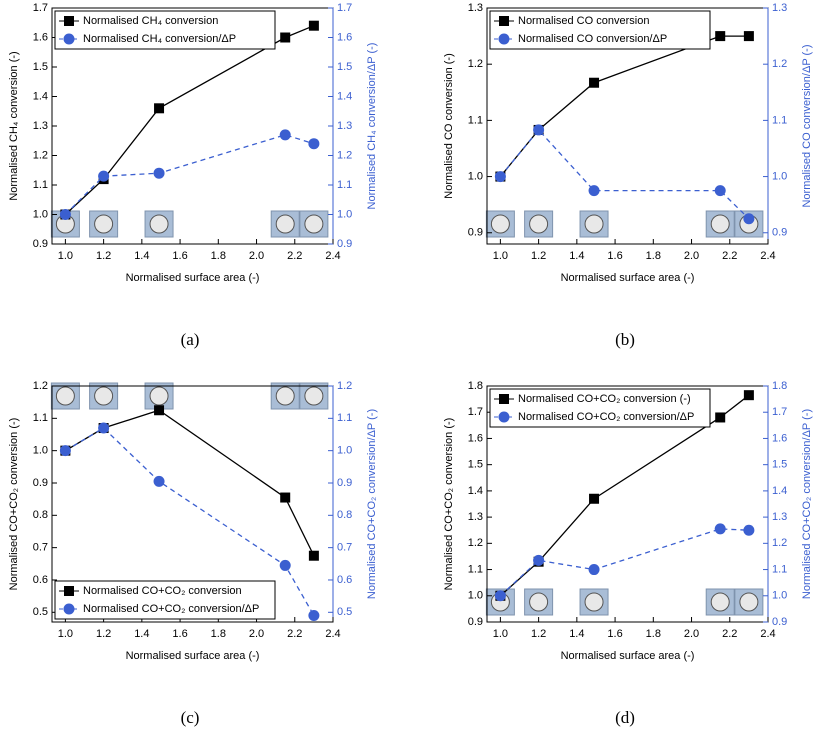 The image size is (817, 737). Describe the element at coordinates (372, 126) in the screenshot. I see `y2-axis-label: Normalised CH₄ conversion/ΔP (-)` at that location.